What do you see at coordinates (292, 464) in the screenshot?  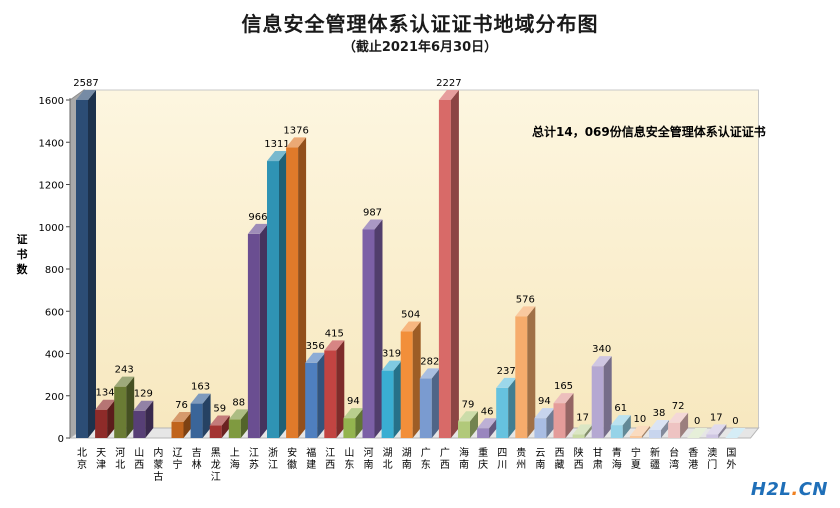 I see `x-tick-label: 徽` at bounding box center [292, 464].